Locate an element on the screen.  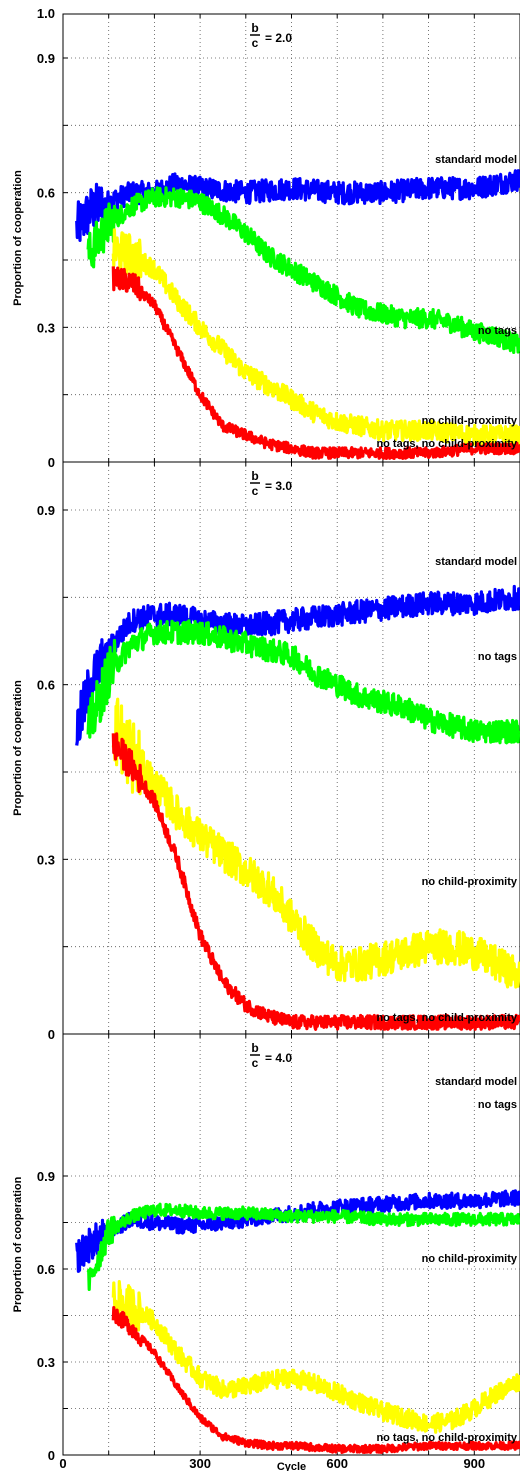
x-tick-label: 600 is located at coordinates (337, 1463).